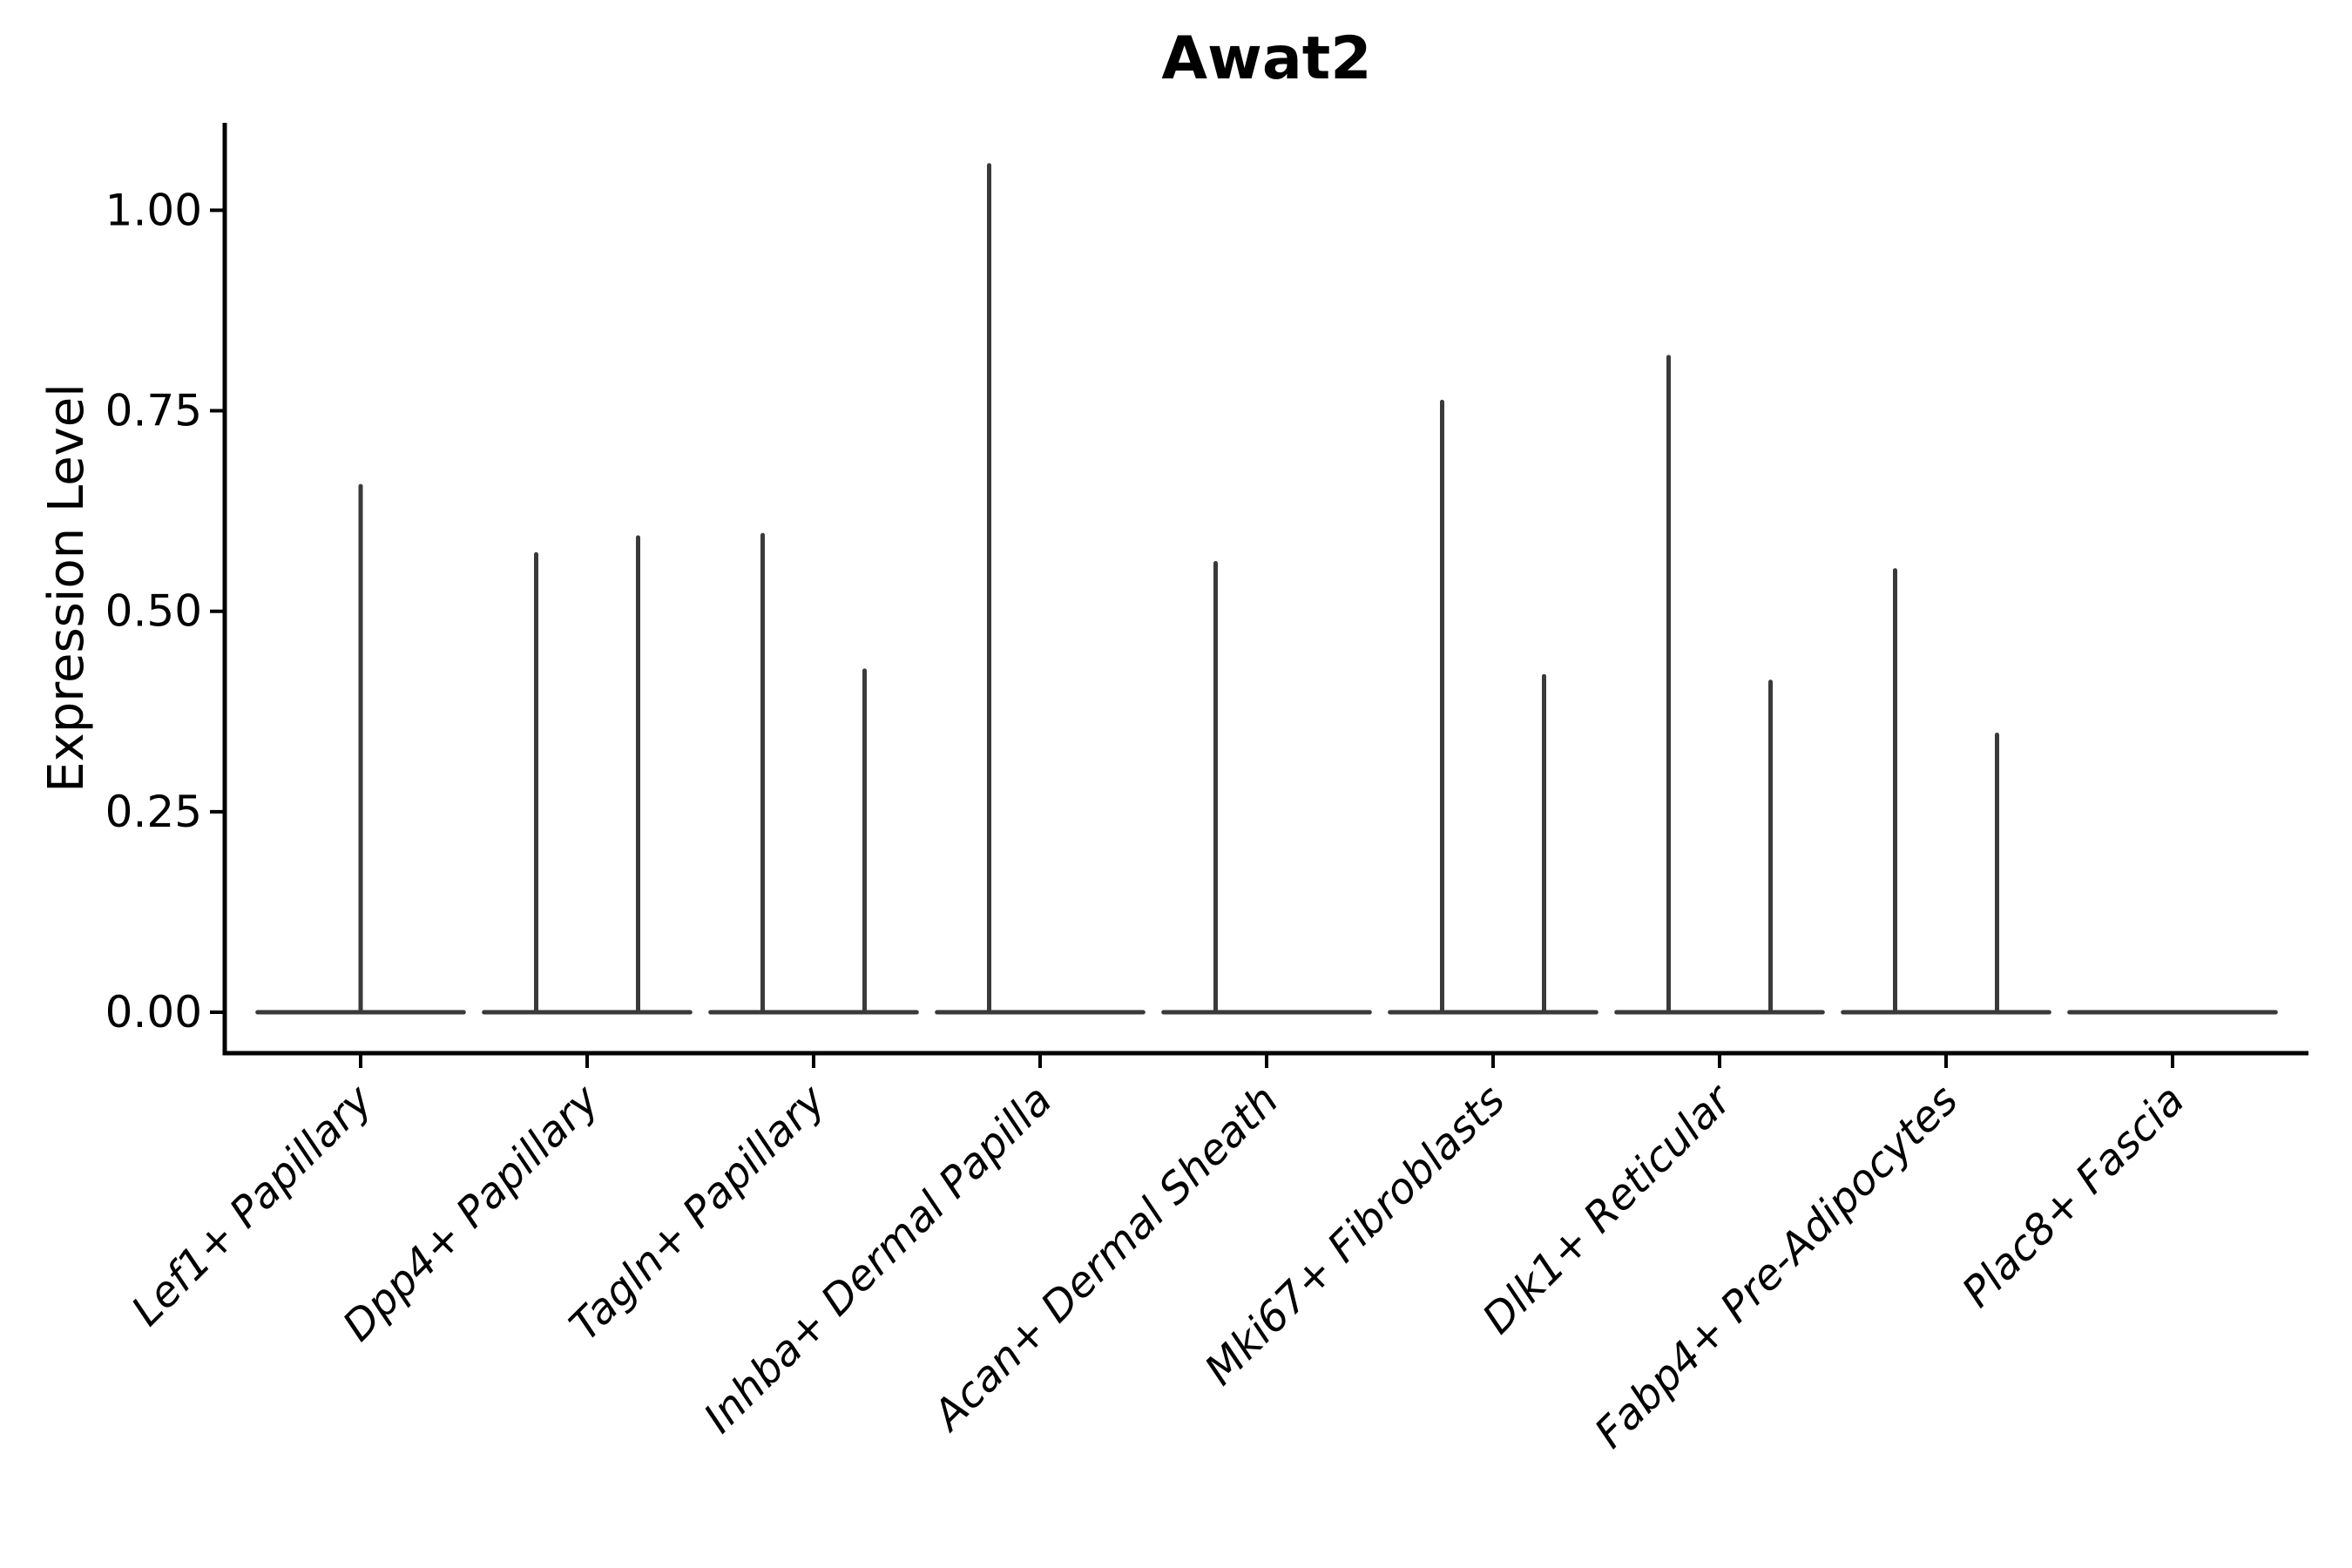 The height and width of the screenshot is (1568, 2352). I want to click on x-tick-label: Lef1+ Papillary, so click(252, 1205).